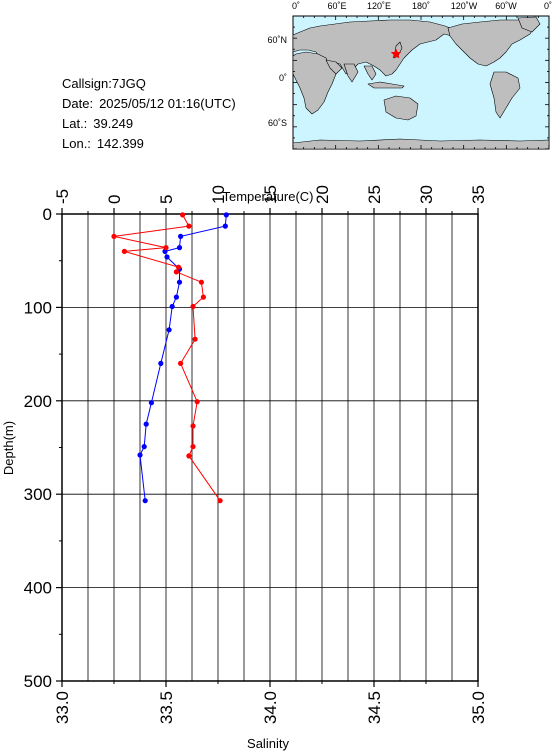  Describe the element at coordinates (322, 194) in the screenshot. I see `temperature-tick-label: 20` at that location.